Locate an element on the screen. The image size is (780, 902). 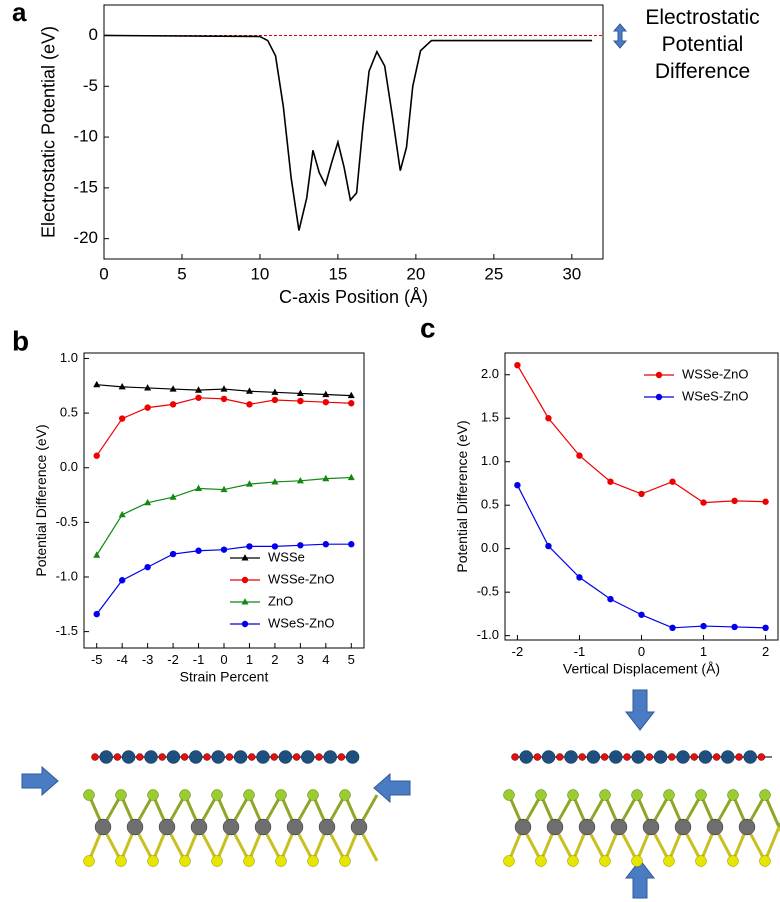
legend-label: WSSe-ZnO is located at coordinates (301, 578).